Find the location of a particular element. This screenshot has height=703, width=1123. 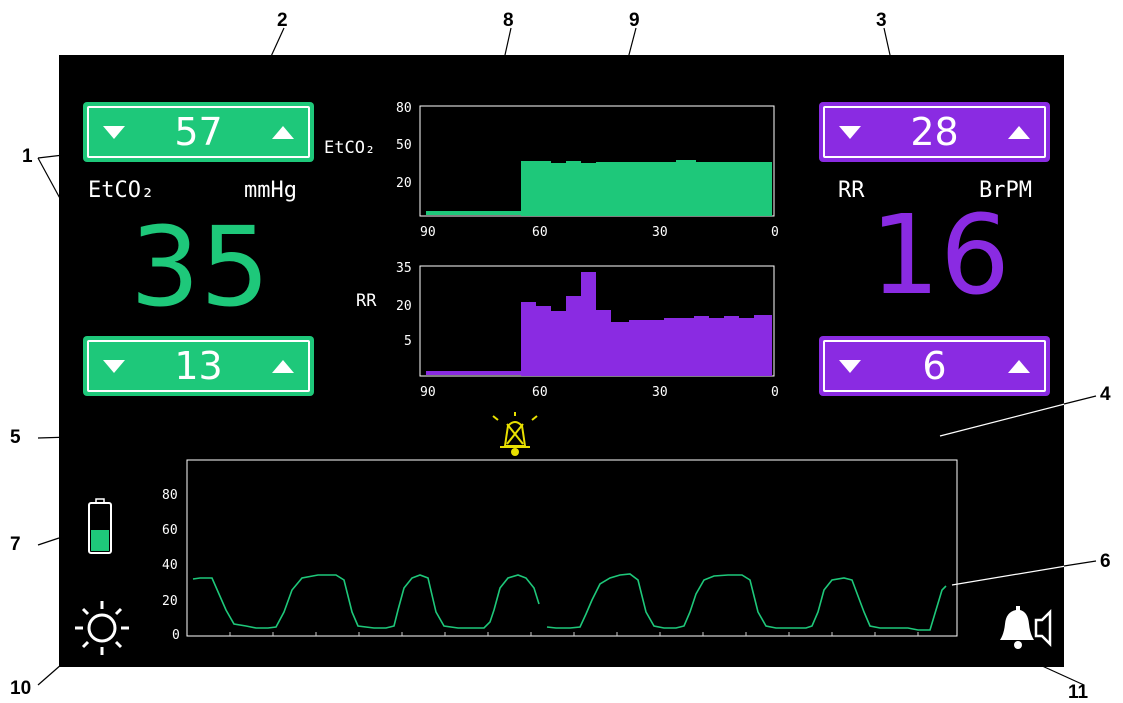

alarm-volume-icon is located at coordinates (1027, 626).